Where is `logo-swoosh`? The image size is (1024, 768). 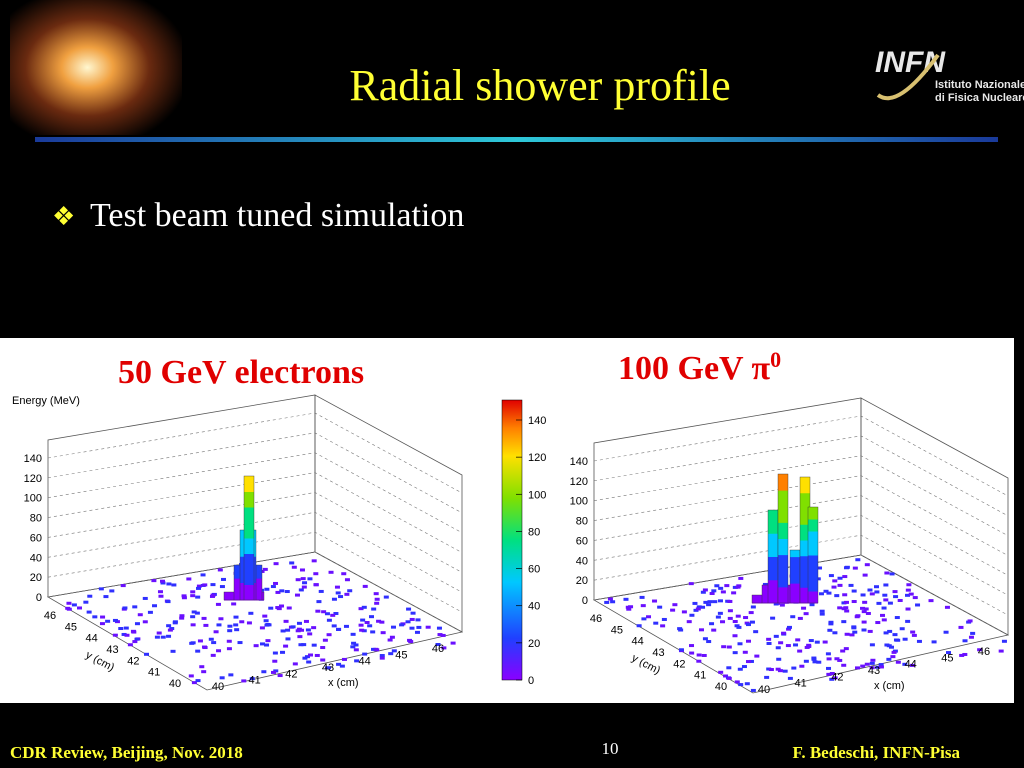 logo-swoosh is located at coordinates (908, 77).